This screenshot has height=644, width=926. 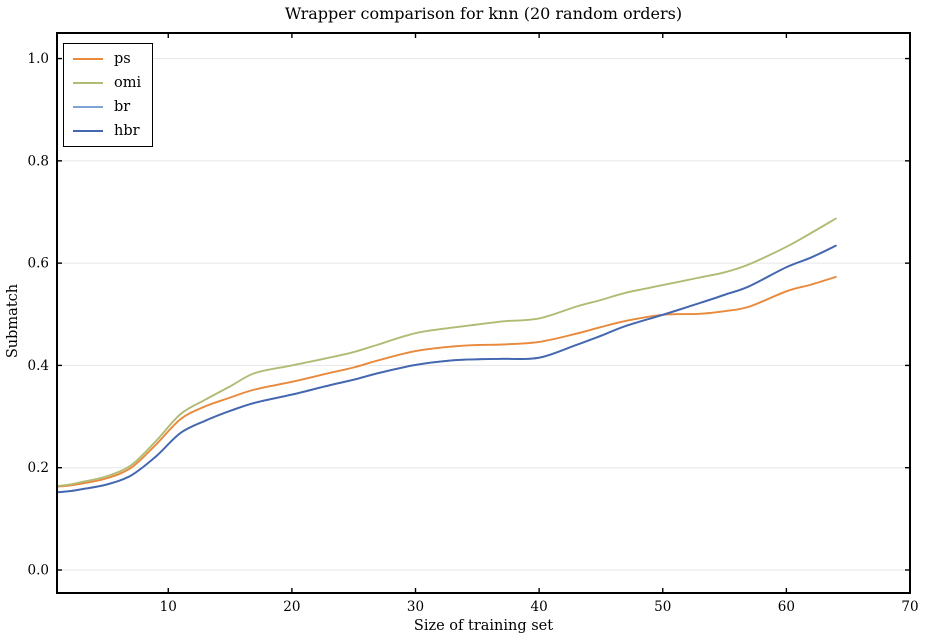 What do you see at coordinates (88, 107) in the screenshot?
I see `legend-line-swatch-br` at bounding box center [88, 107].